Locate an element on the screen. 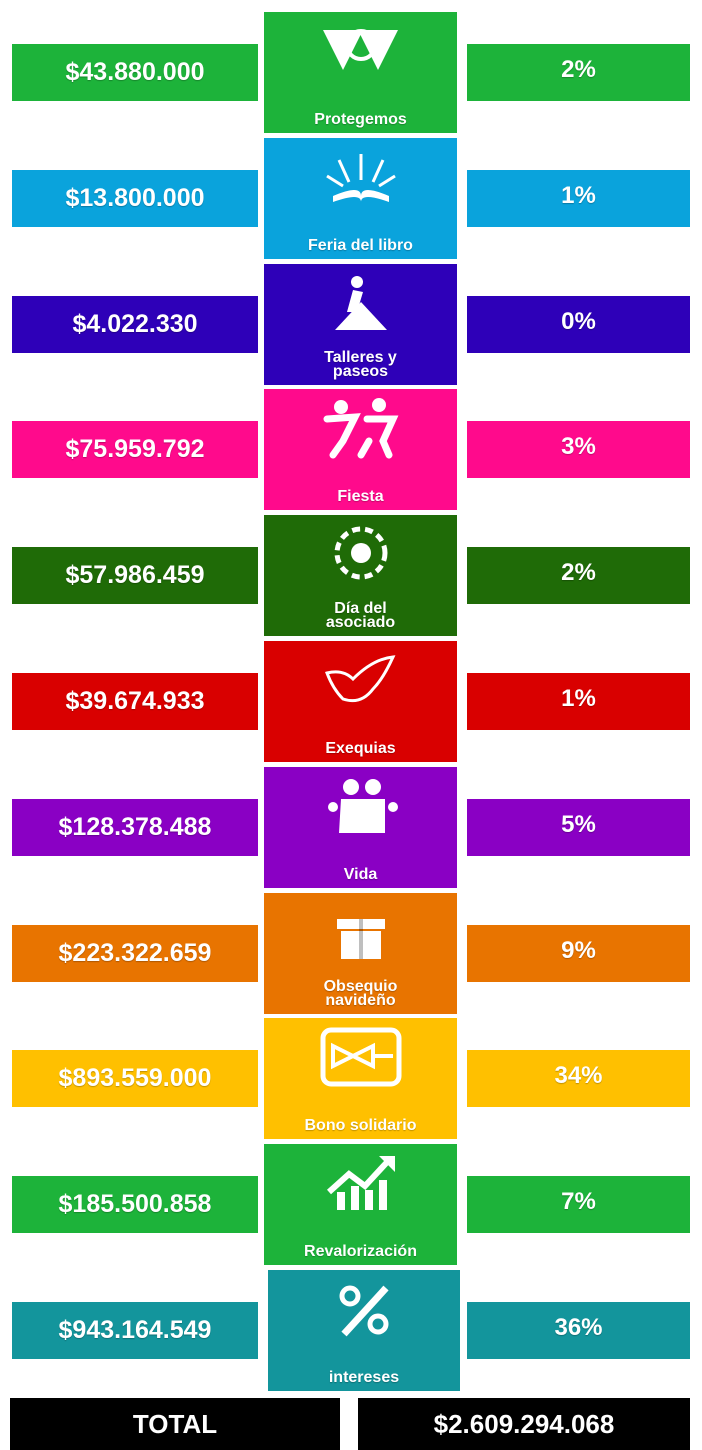 The width and height of the screenshot is (702, 1450). category-box: Vida is located at coordinates (360, 827).